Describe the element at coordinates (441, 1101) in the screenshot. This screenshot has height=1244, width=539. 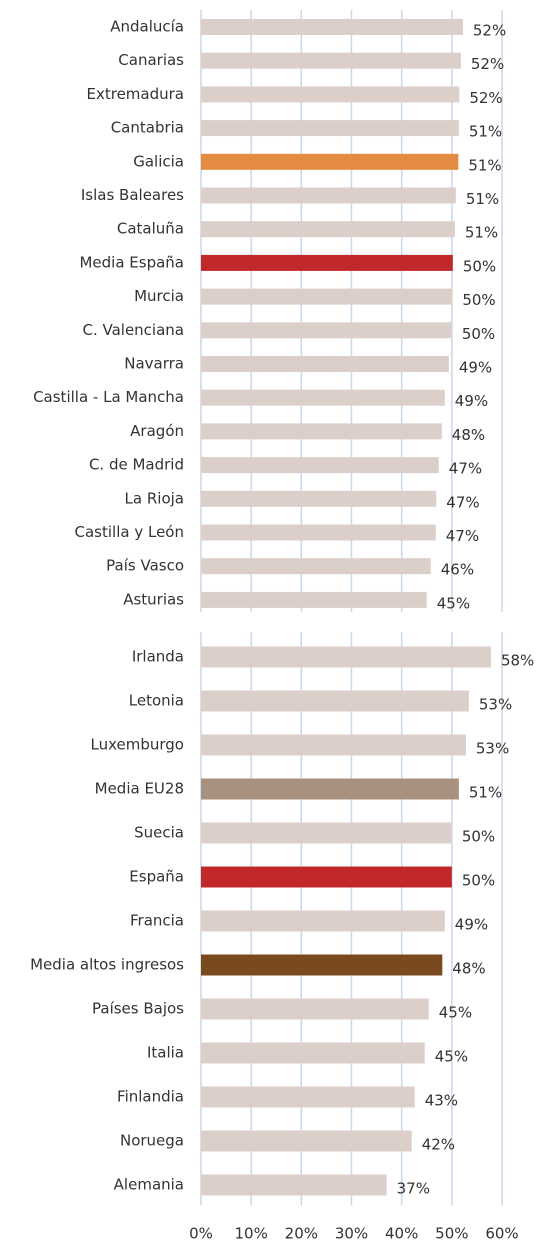
I see `value-label: 43%` at that location.